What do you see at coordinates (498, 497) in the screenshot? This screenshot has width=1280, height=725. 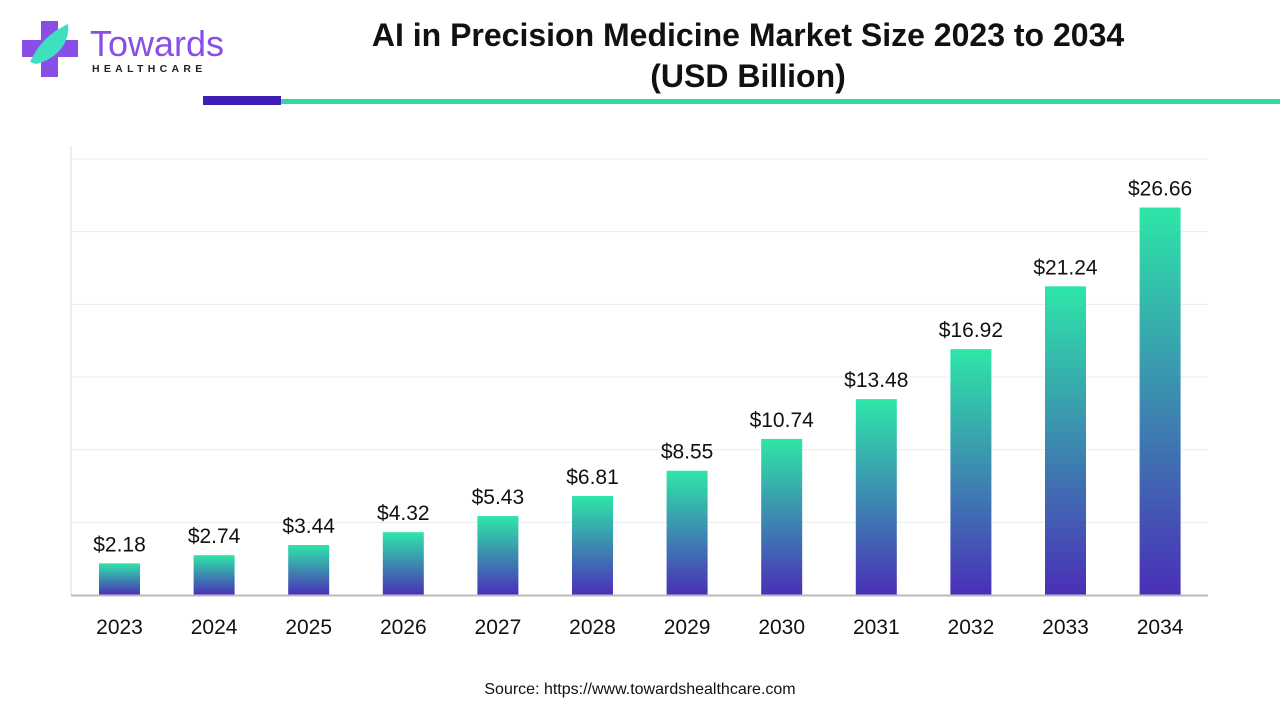 I see `data-label: $5.43` at bounding box center [498, 497].